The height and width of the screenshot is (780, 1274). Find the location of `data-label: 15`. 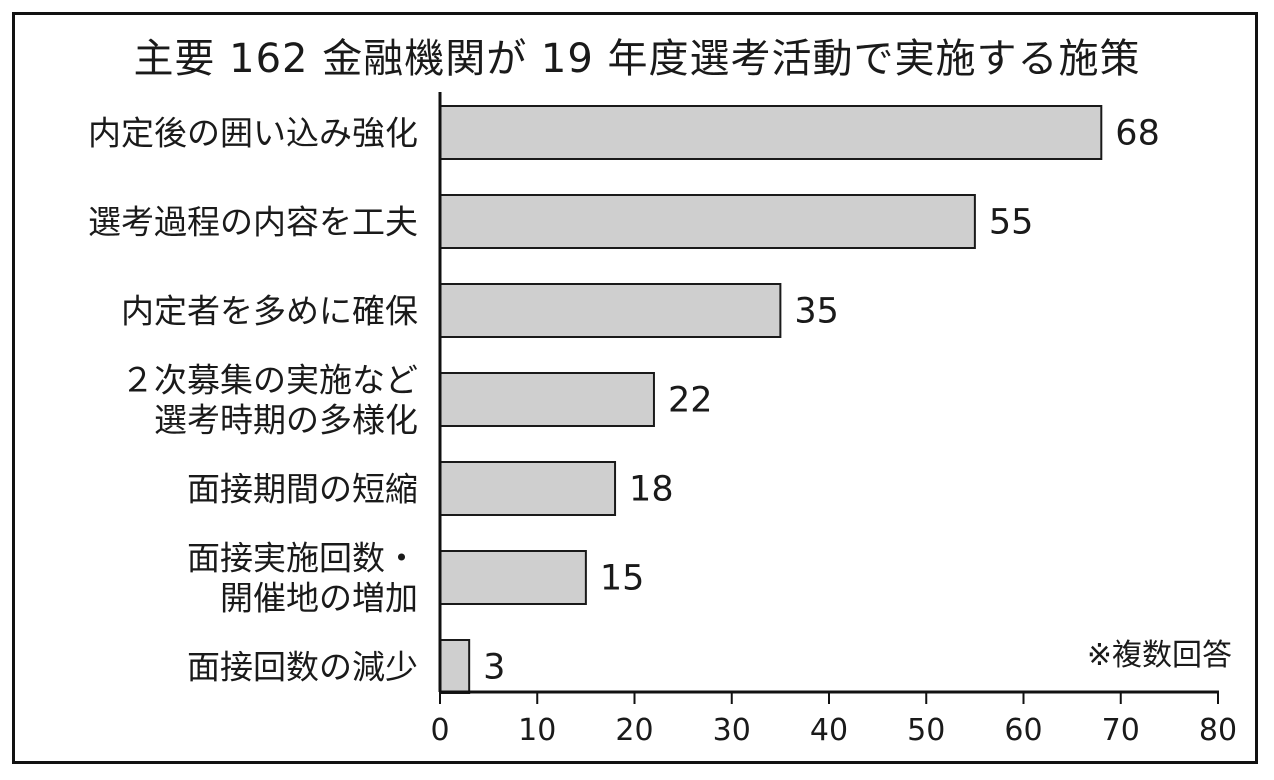

data-label: 15 is located at coordinates (622, 579).